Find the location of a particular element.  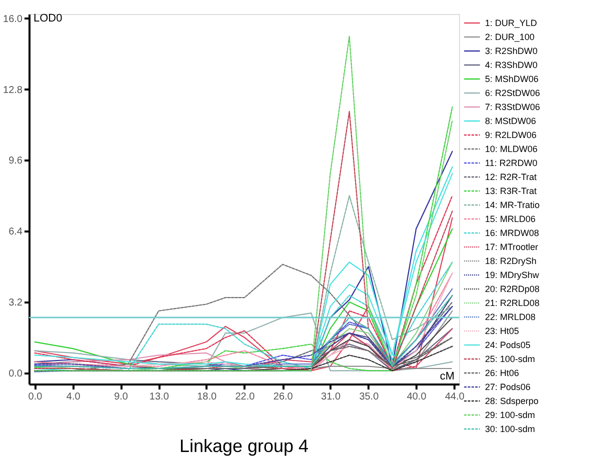

x-tick-label: 35.0 is located at coordinates (369, 397).